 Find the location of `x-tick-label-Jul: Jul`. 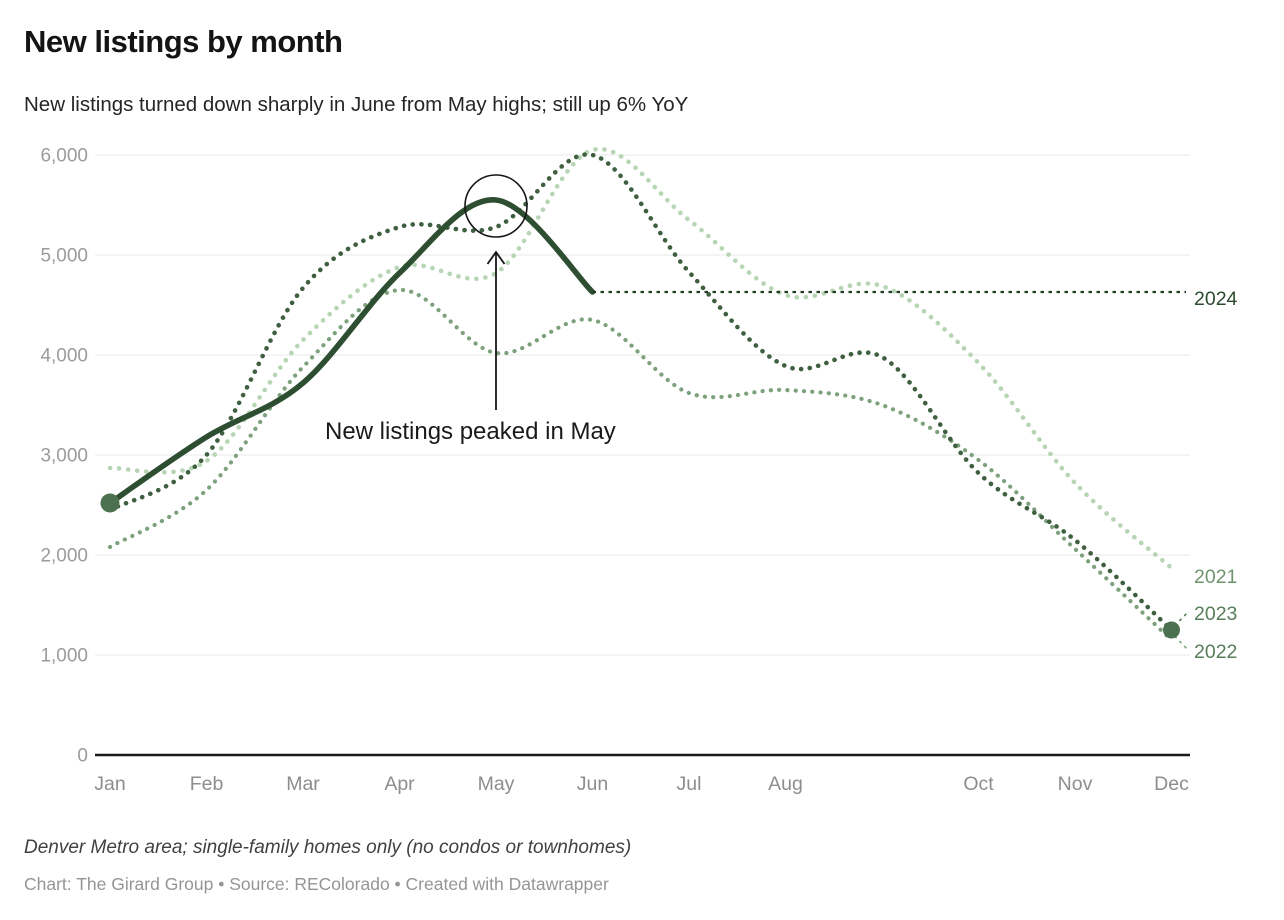

x-tick-label-Jul: Jul is located at coordinates (689, 784).